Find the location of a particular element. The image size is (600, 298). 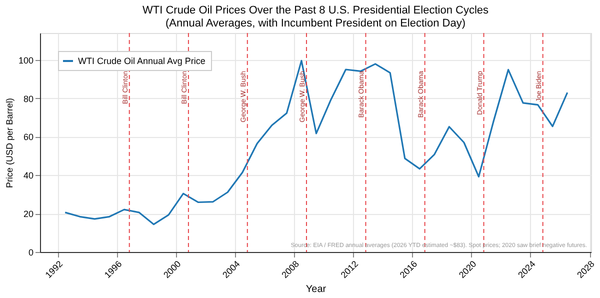

y-tick-label: 20 is located at coordinates (28, 214).